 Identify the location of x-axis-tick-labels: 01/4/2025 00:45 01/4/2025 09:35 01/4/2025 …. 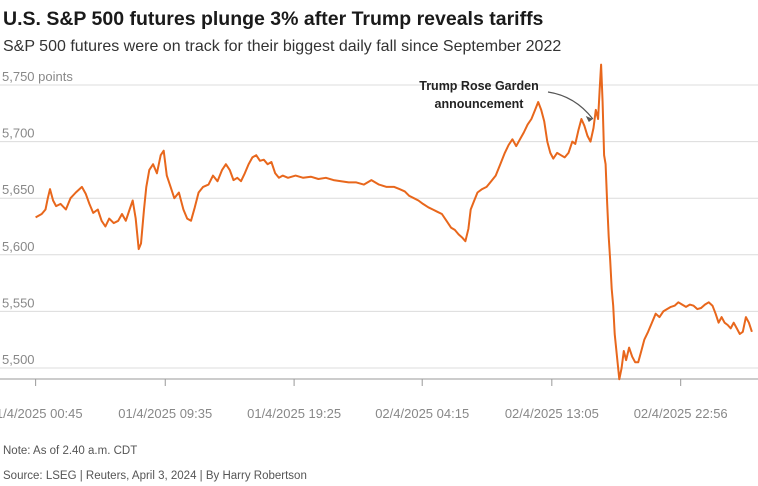
(364, 400).